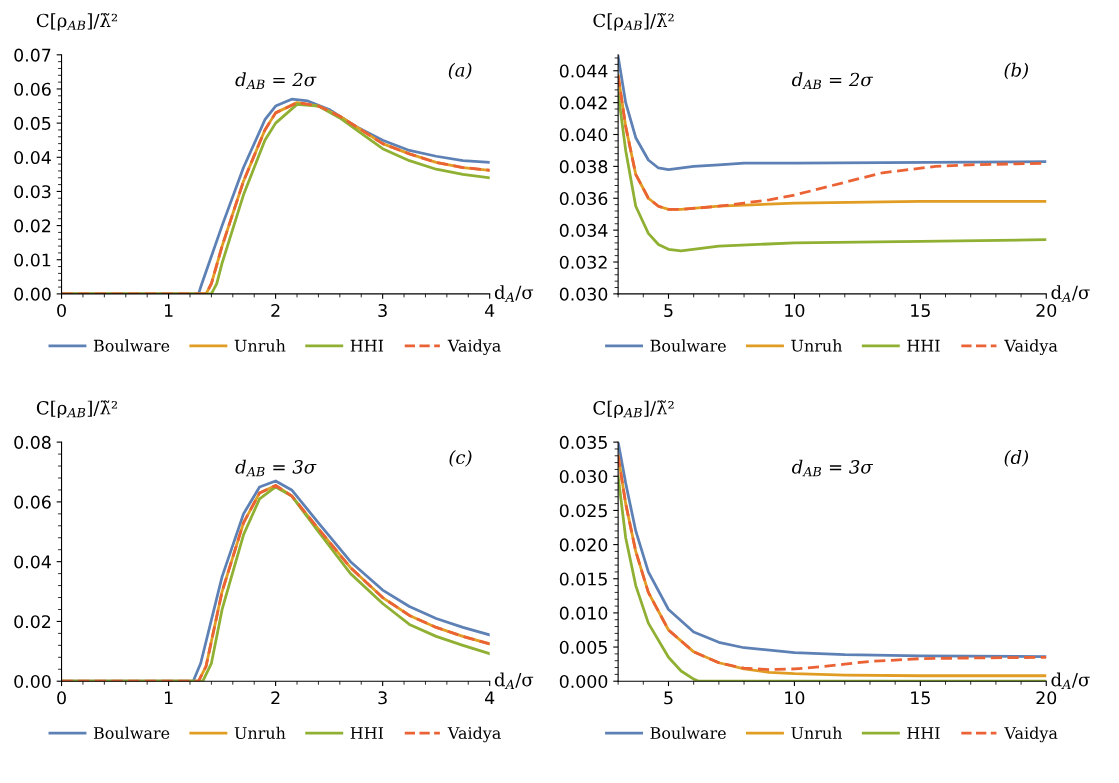 This screenshot has width=1119, height=783. I want to click on y-tick-label: 0.08, so click(32, 442).